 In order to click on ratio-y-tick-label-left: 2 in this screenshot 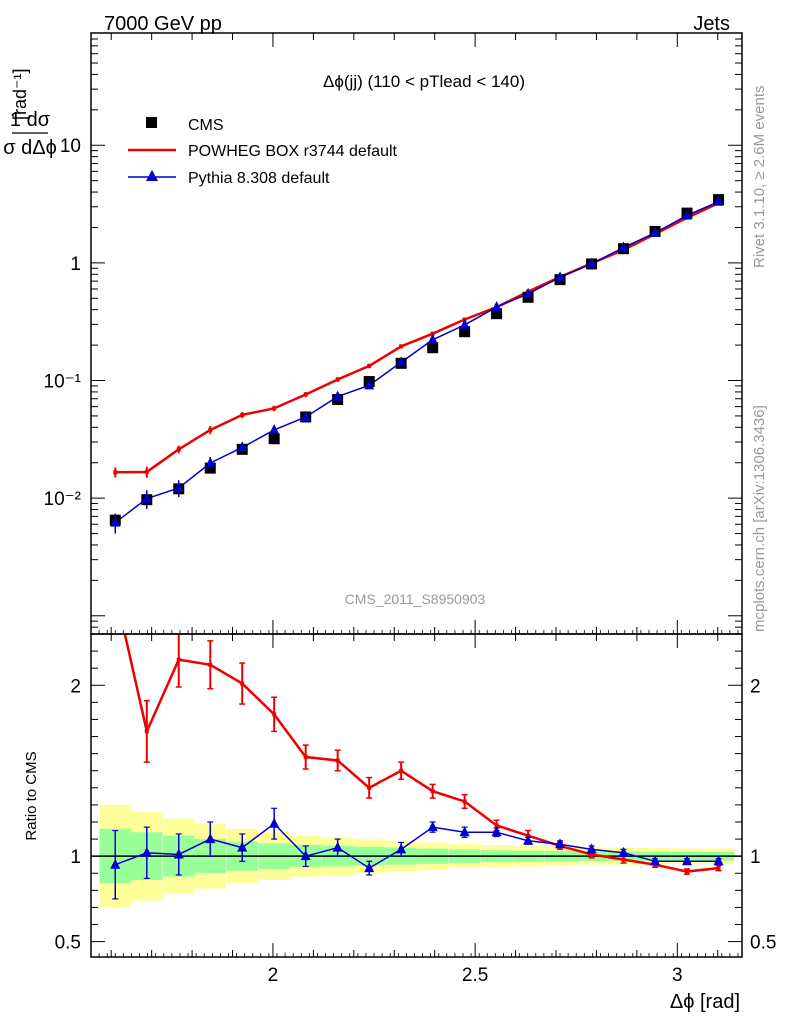, I will do `click(75, 686)`.